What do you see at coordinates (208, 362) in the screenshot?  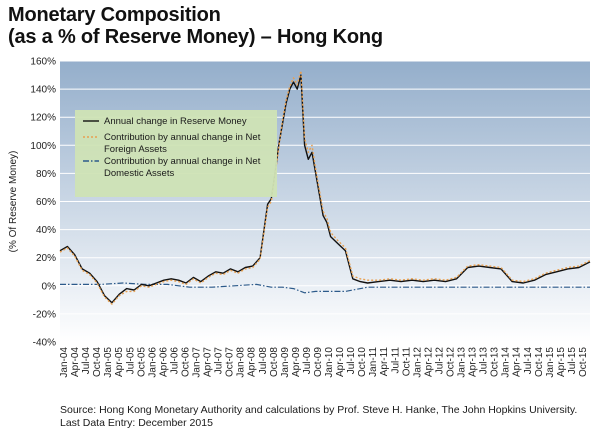 I see `x-tick-label: Apr-07` at bounding box center [208, 362].